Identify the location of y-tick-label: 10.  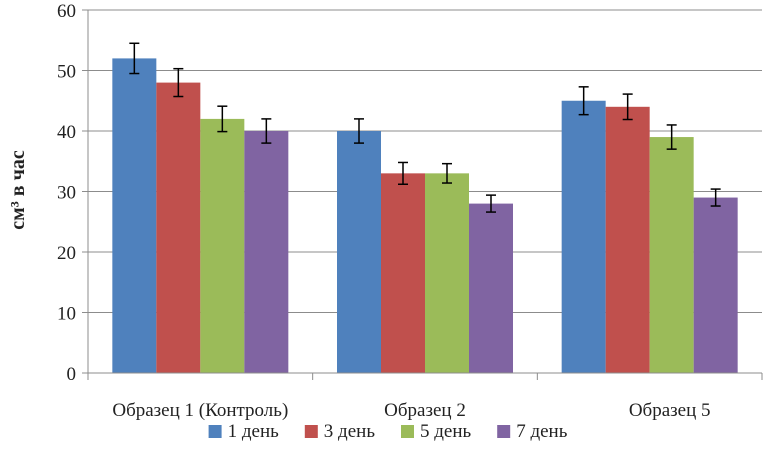
(66, 314).